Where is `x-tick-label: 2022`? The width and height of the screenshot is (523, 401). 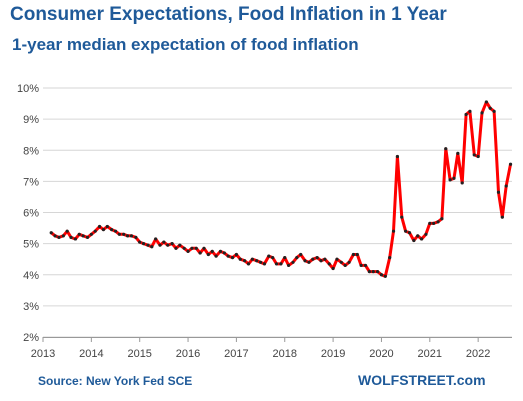
x-tick-label: 2022 is located at coordinates (478, 354).